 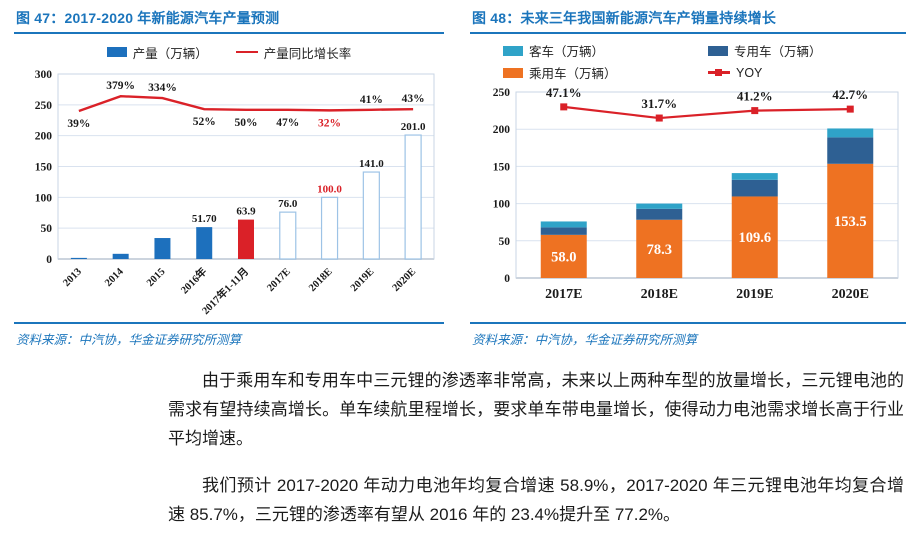 What do you see at coordinates (605, 50) in the screenshot?
I see `legend-item: 客车（万辆）` at bounding box center [605, 50].